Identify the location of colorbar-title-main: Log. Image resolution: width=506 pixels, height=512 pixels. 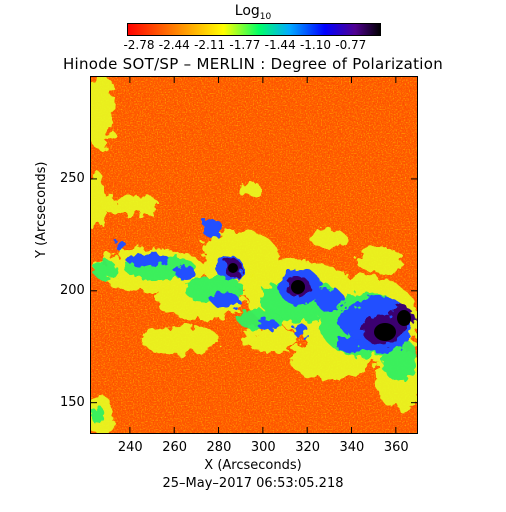
(247, 11).